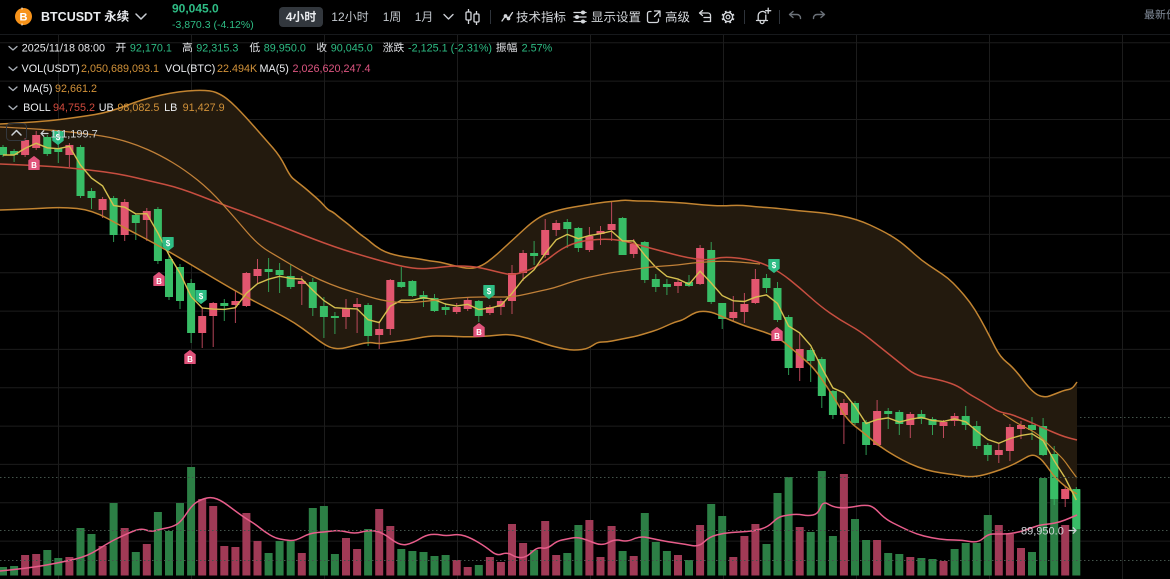 The width and height of the screenshot is (1170, 579). What do you see at coordinates (76, 89) in the screenshot?
I see `svg-text: 92,661.2` at bounding box center [76, 89].